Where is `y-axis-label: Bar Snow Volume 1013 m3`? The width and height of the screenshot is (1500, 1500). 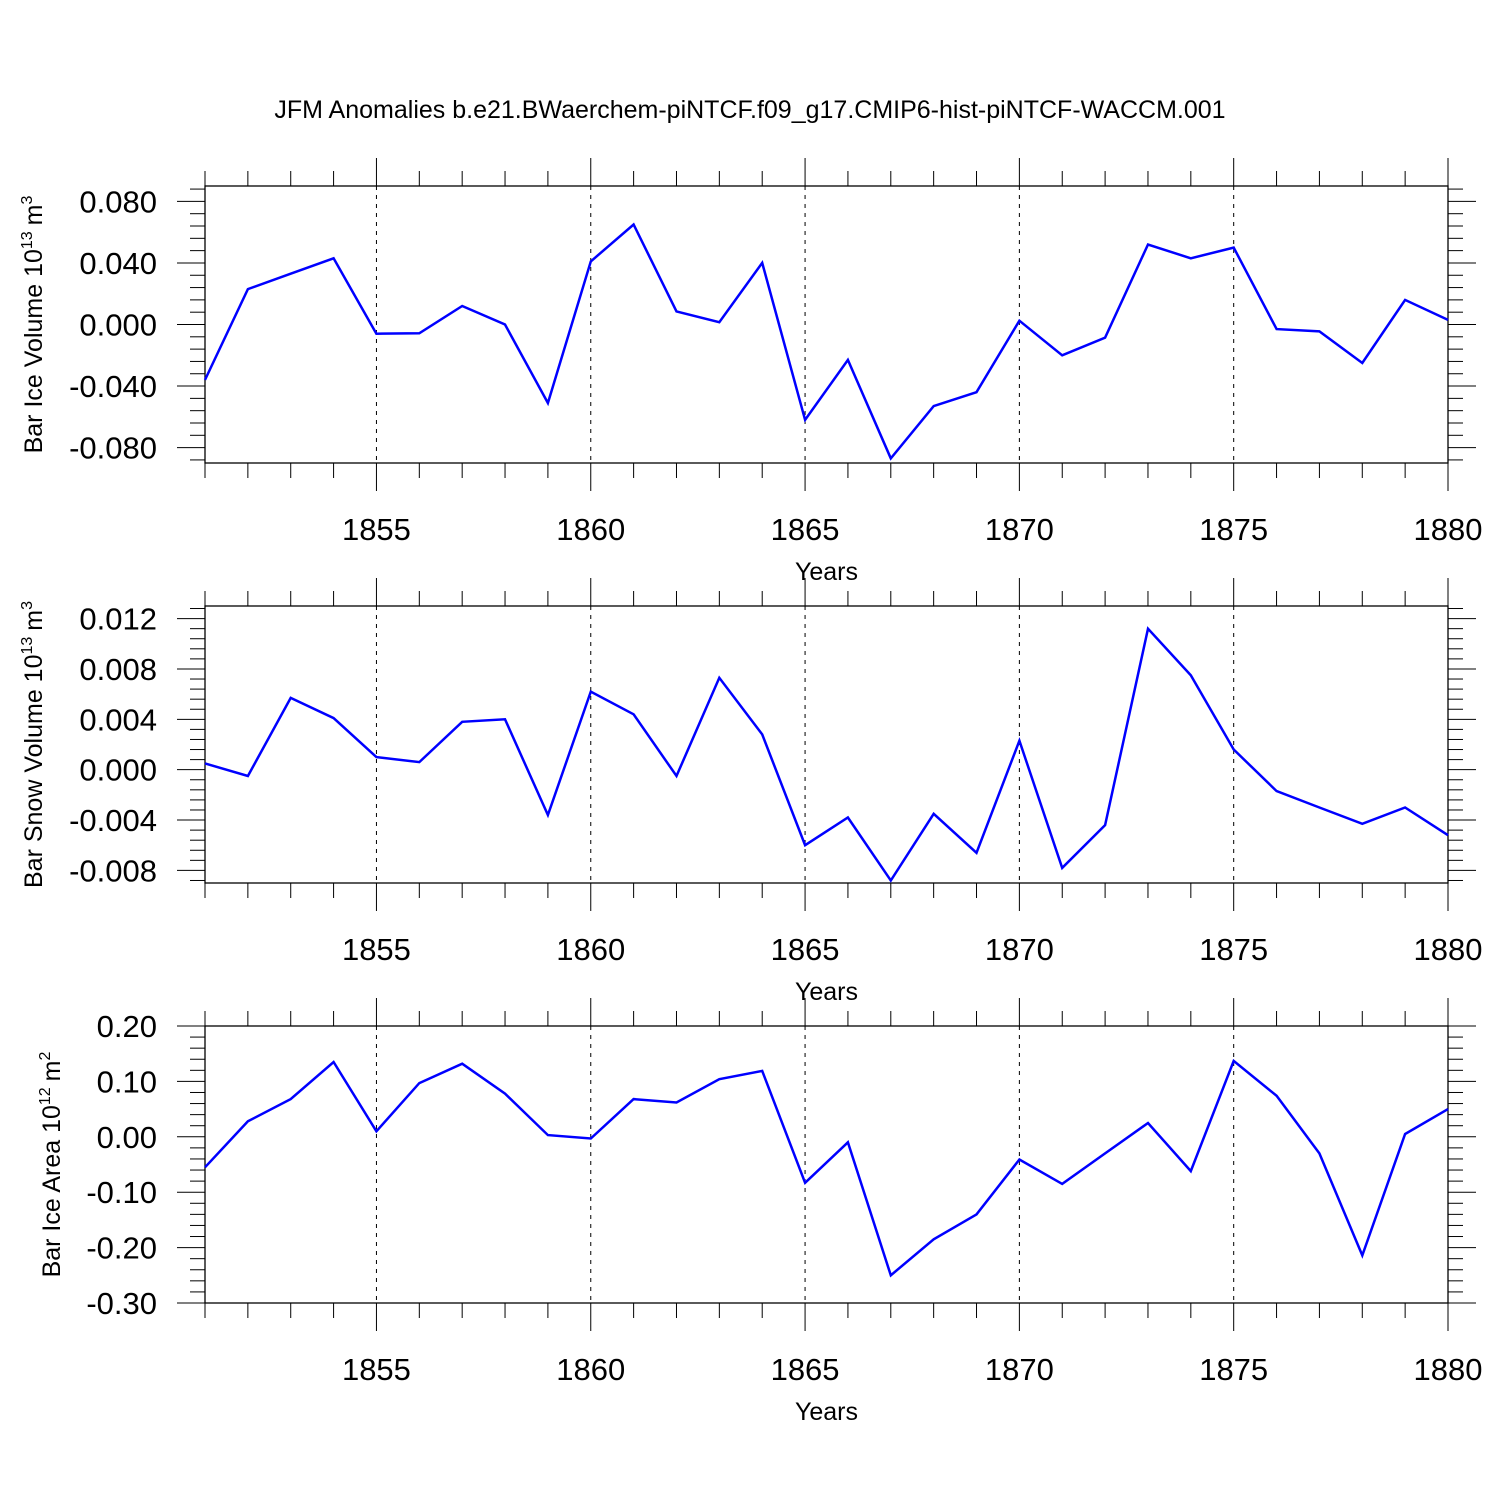
y-axis-label: Bar Snow Volume 1013 m3 is located at coordinates (33, 744).